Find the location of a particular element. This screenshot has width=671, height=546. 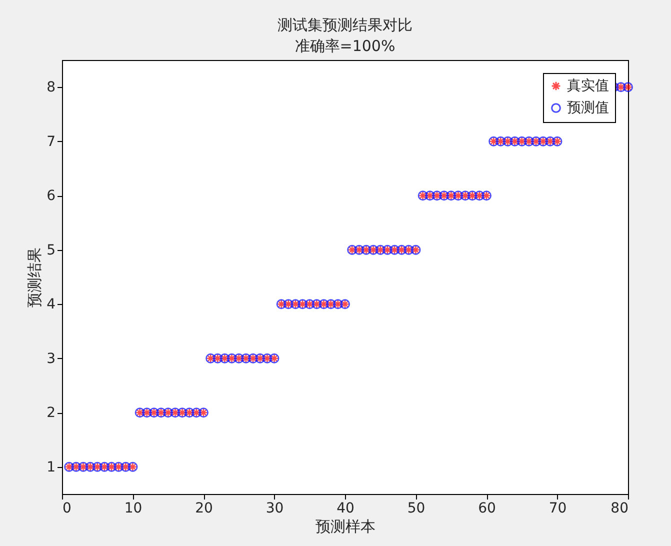

x-tick-label: 30 is located at coordinates (275, 508).